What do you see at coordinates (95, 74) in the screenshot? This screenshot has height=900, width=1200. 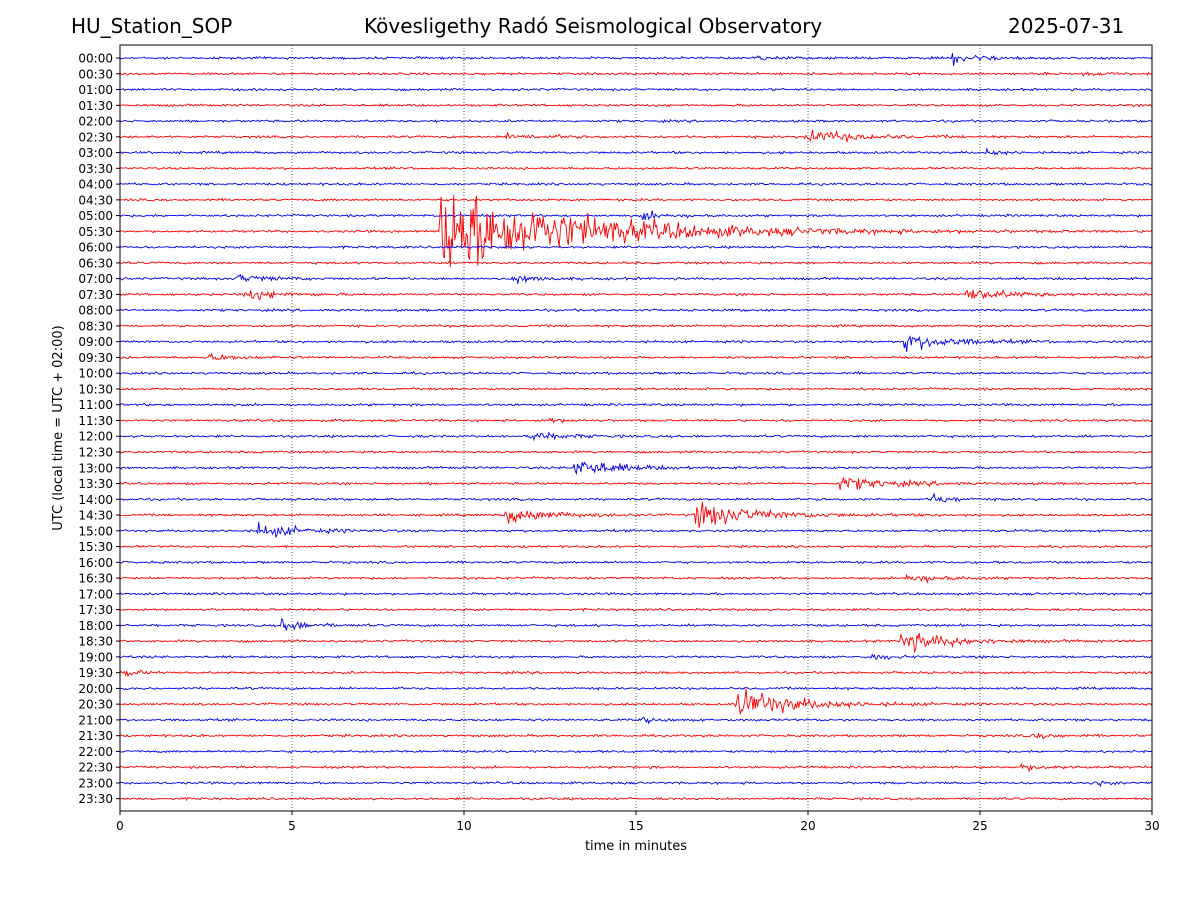 I see `y-tick-label: 00:30` at bounding box center [95, 74].